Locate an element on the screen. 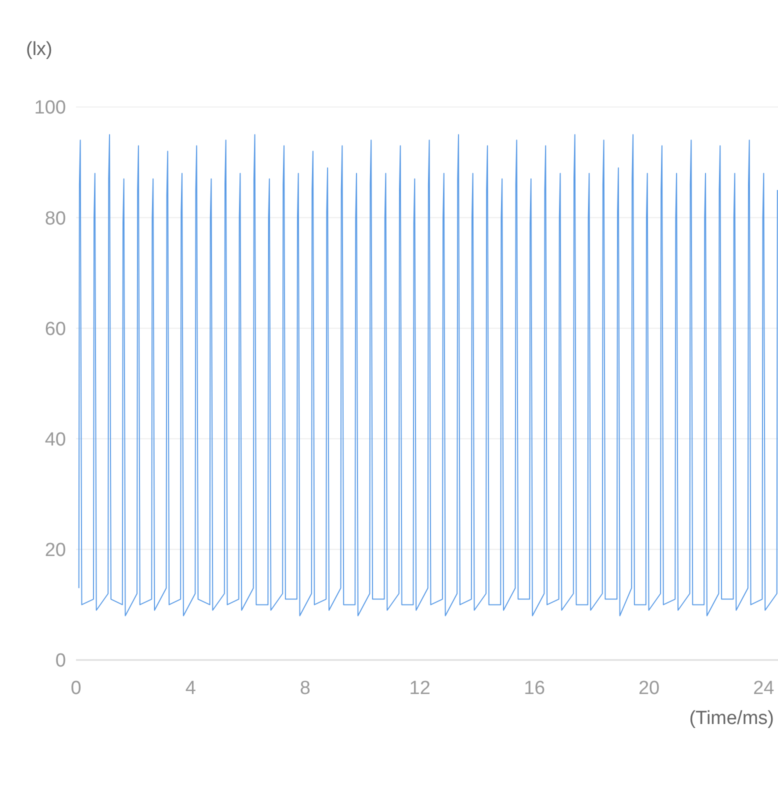 The image size is (778, 788). x-tick-label: 8 is located at coordinates (305, 688).